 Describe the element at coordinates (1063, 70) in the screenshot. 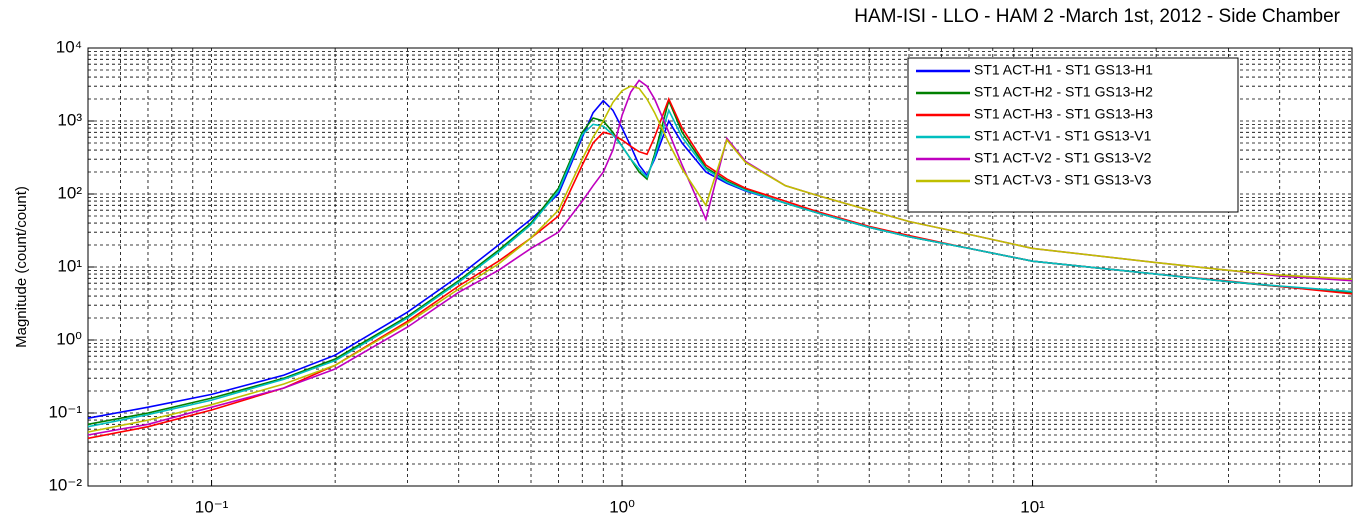

I see `legend-label: ST1 ACT-H1 - ST1 GS13-H1` at that location.